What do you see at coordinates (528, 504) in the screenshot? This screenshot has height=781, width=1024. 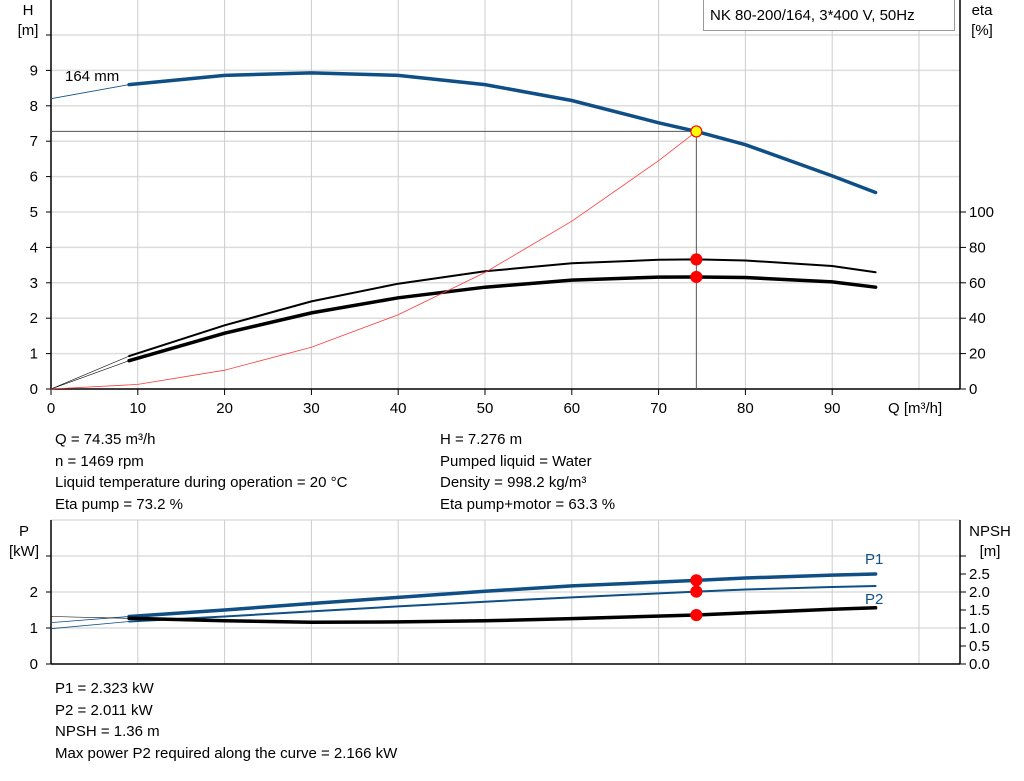 I see `info-eta-total: Eta pump+motor = 63.3 %` at bounding box center [528, 504].